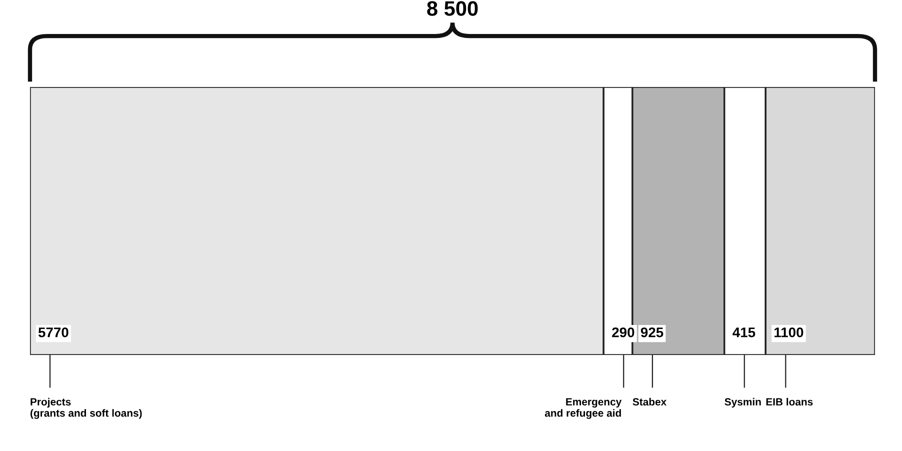 Image resolution: width=902 pixels, height=451 pixels. I want to click on data-label: 1100, so click(789, 332).